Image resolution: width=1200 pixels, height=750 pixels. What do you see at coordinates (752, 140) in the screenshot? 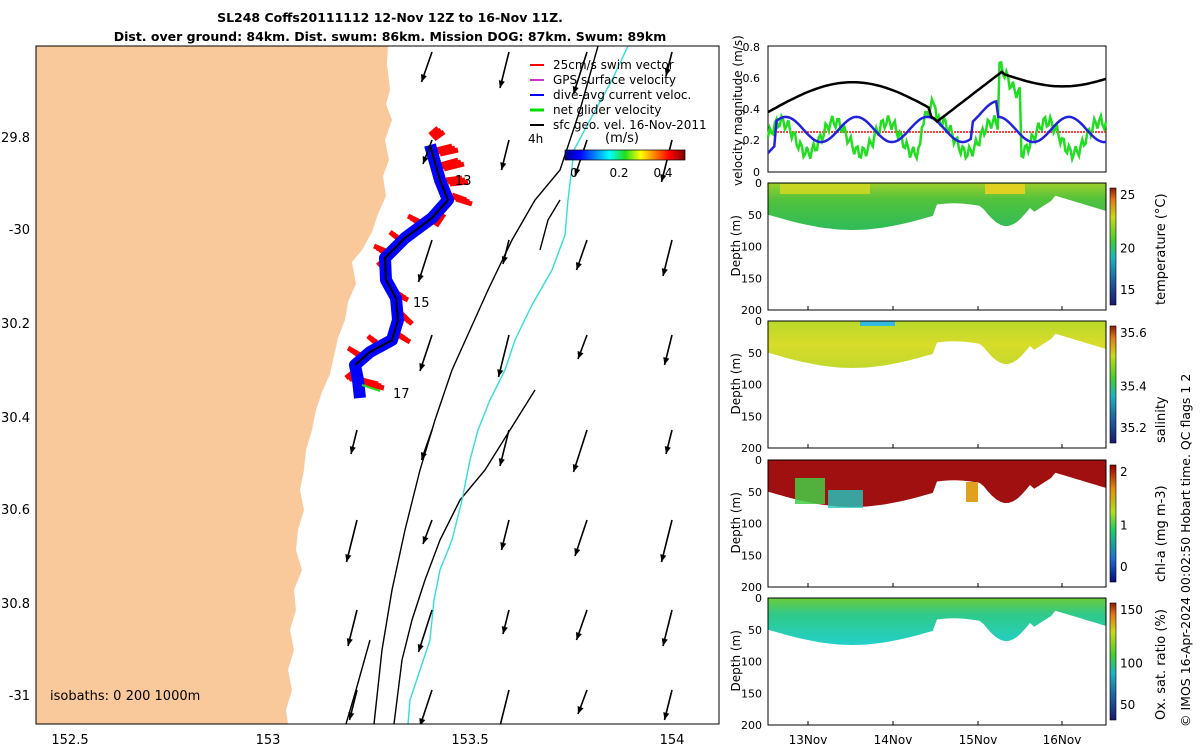
I see `velocity-y-tick: 0.2` at bounding box center [752, 140].